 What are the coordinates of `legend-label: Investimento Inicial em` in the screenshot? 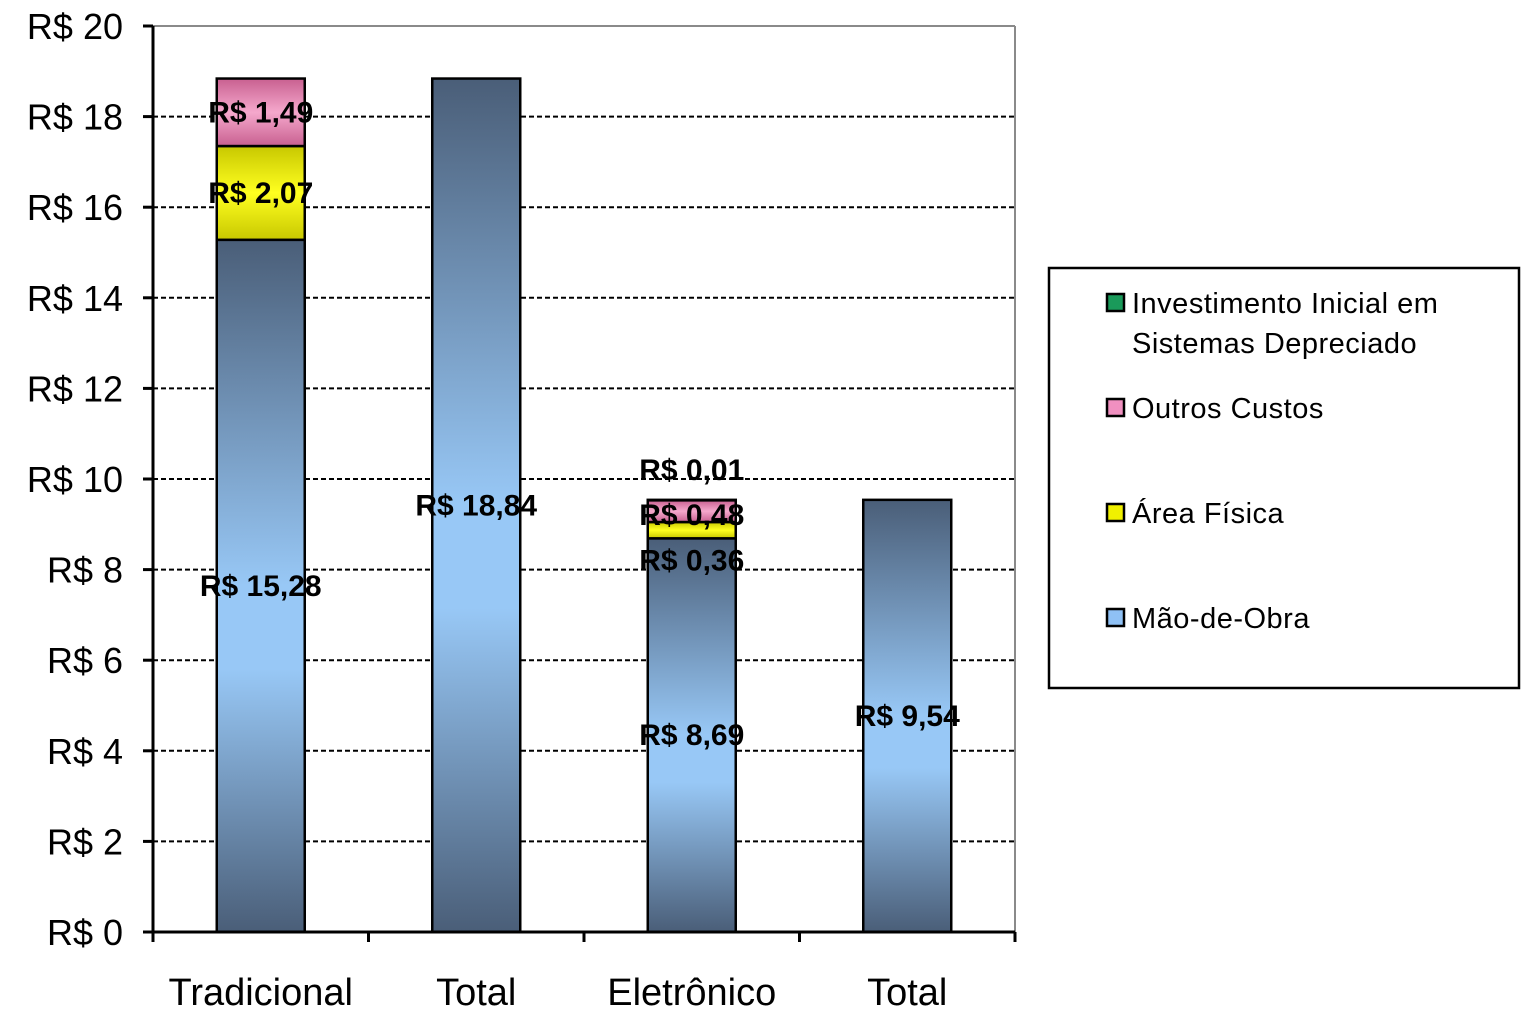 It's located at (1285, 304).